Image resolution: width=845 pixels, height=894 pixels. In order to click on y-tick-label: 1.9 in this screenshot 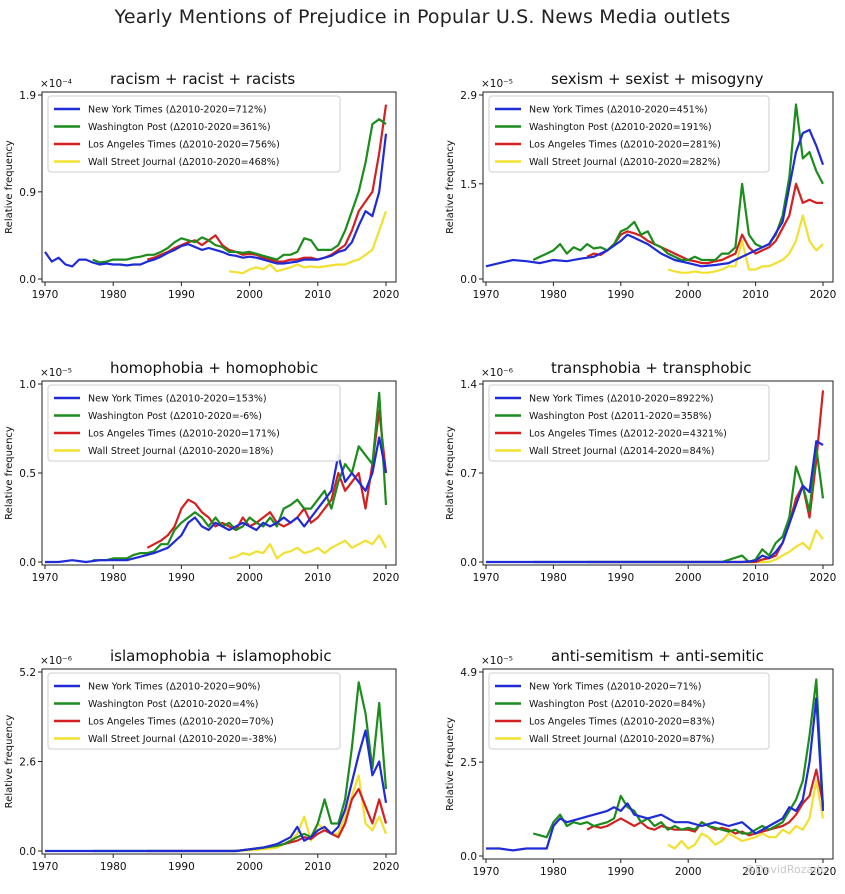, I will do `click(27, 96)`.